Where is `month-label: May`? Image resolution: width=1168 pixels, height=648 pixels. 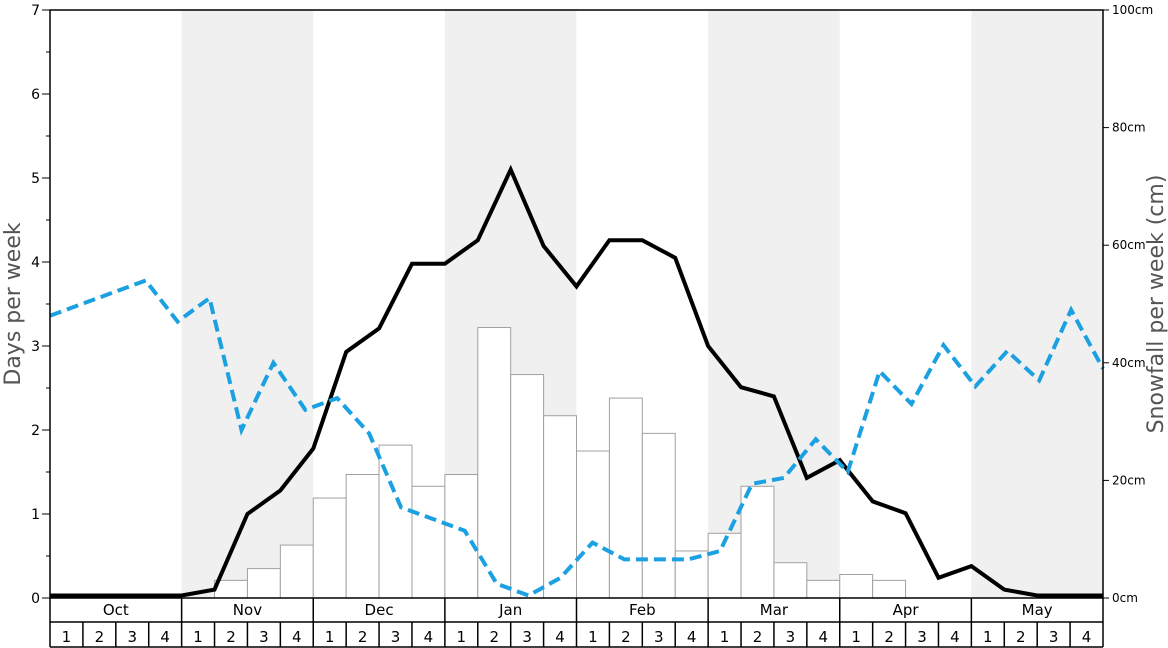 month-label: May is located at coordinates (1037, 610).